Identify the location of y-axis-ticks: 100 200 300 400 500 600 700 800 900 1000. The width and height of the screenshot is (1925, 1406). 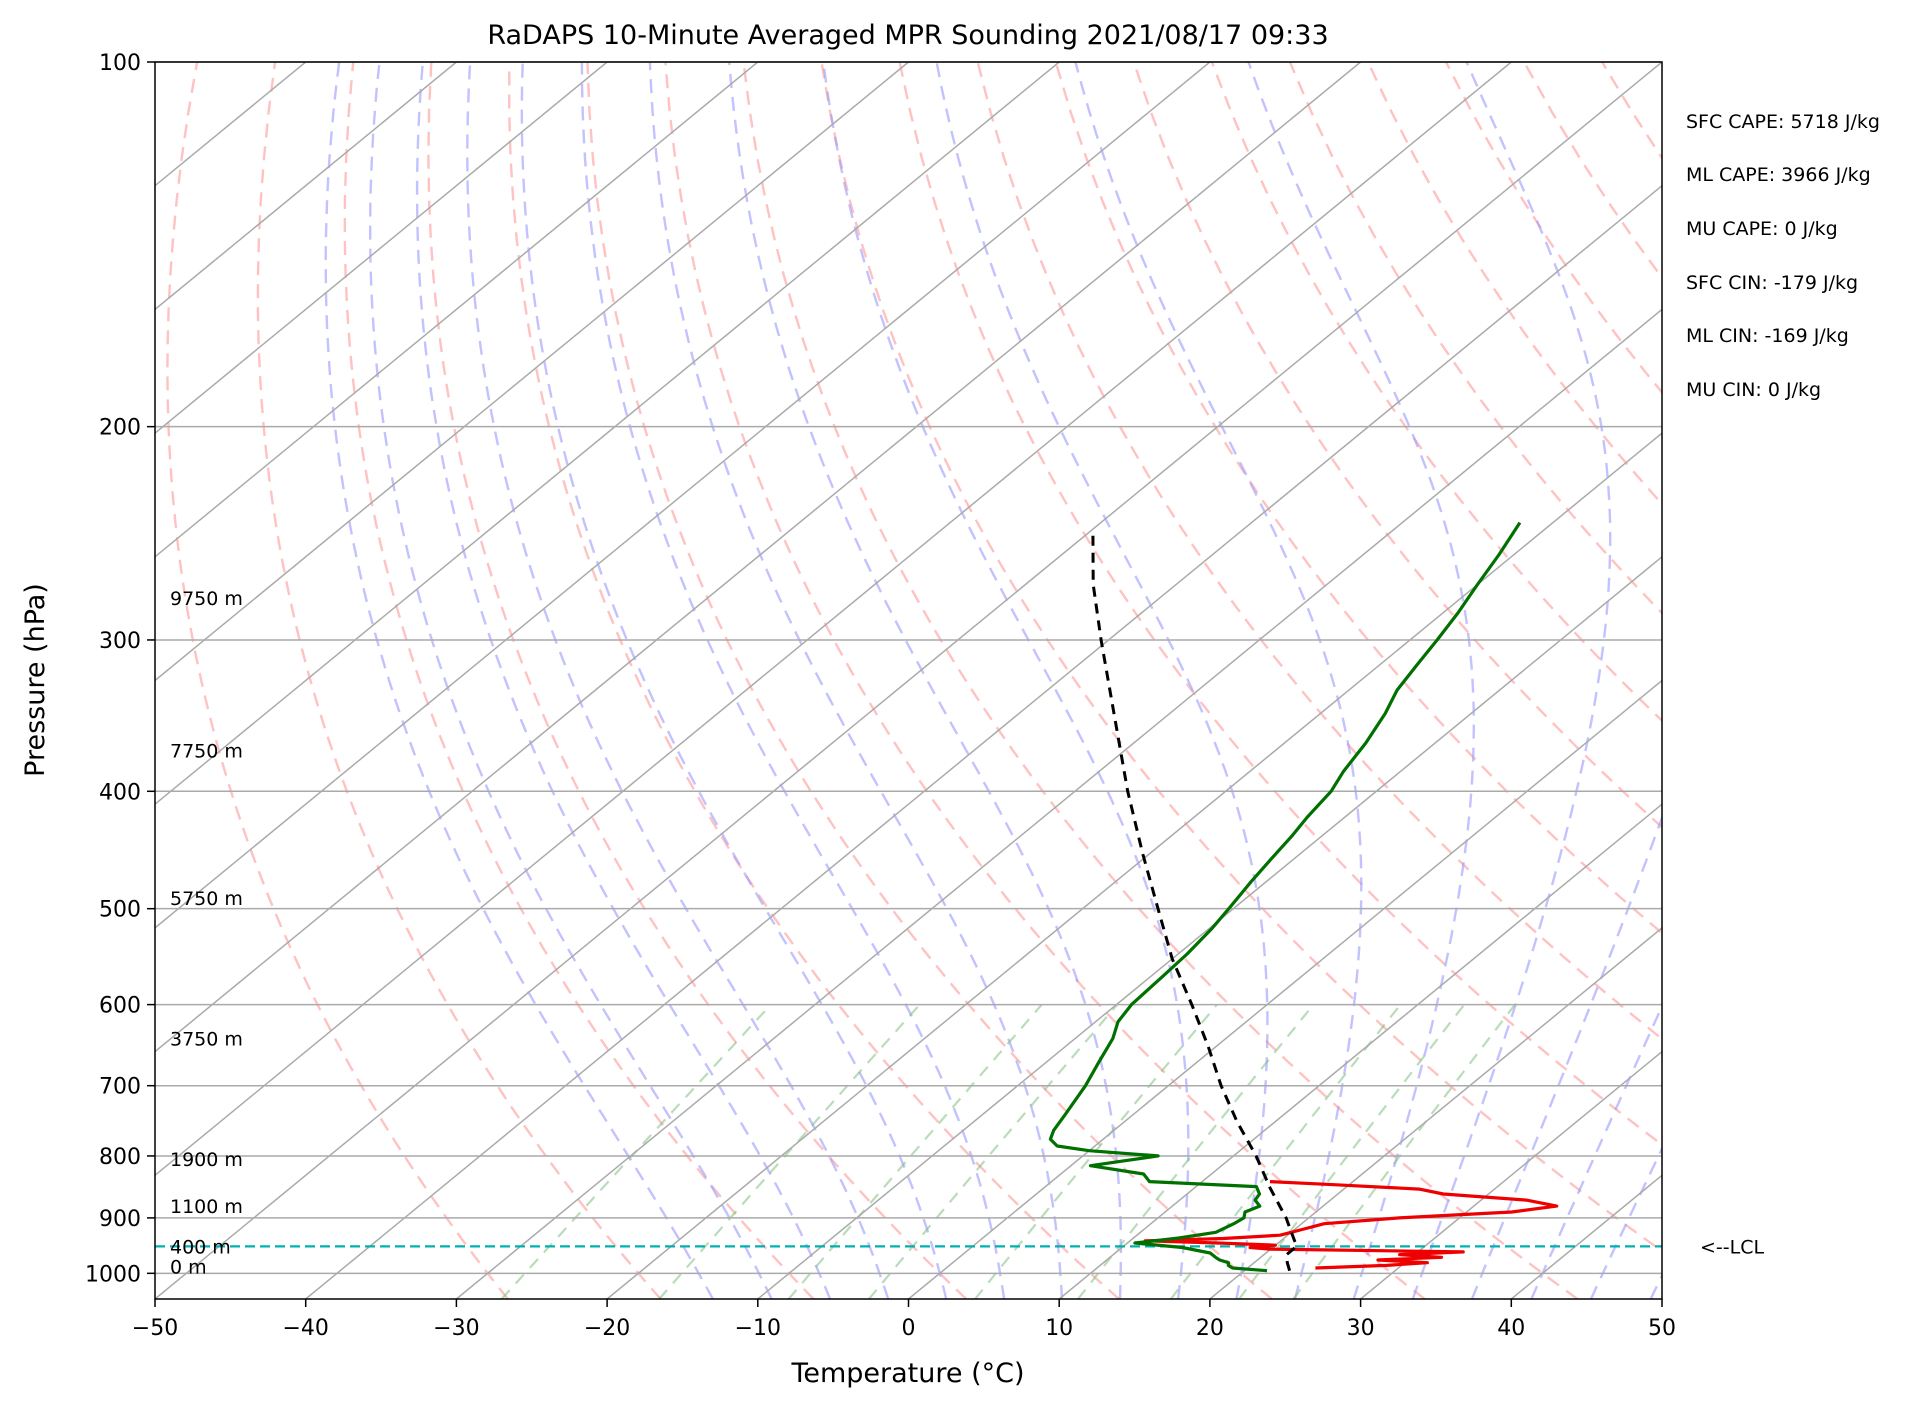
(120, 669).